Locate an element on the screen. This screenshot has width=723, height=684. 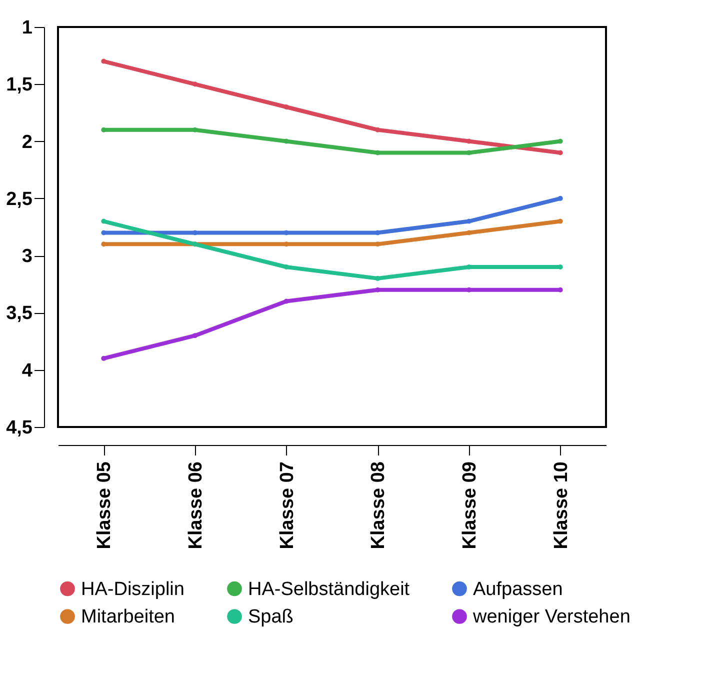
legend-label: Spaß is located at coordinates (271, 617).